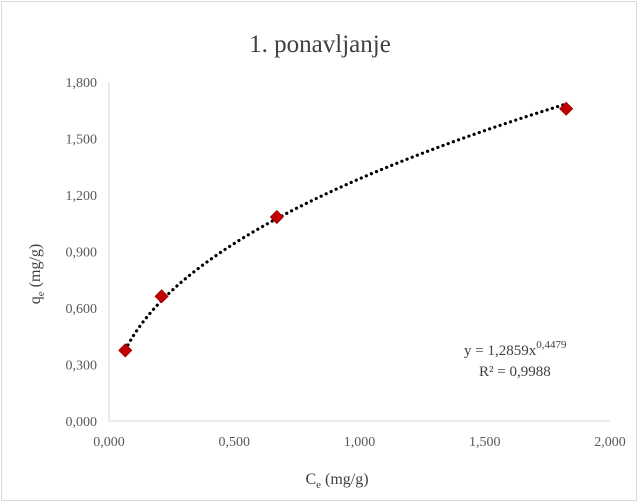 The height and width of the screenshot is (504, 640). I want to click on y-tick-label: 0,300, so click(82, 366).